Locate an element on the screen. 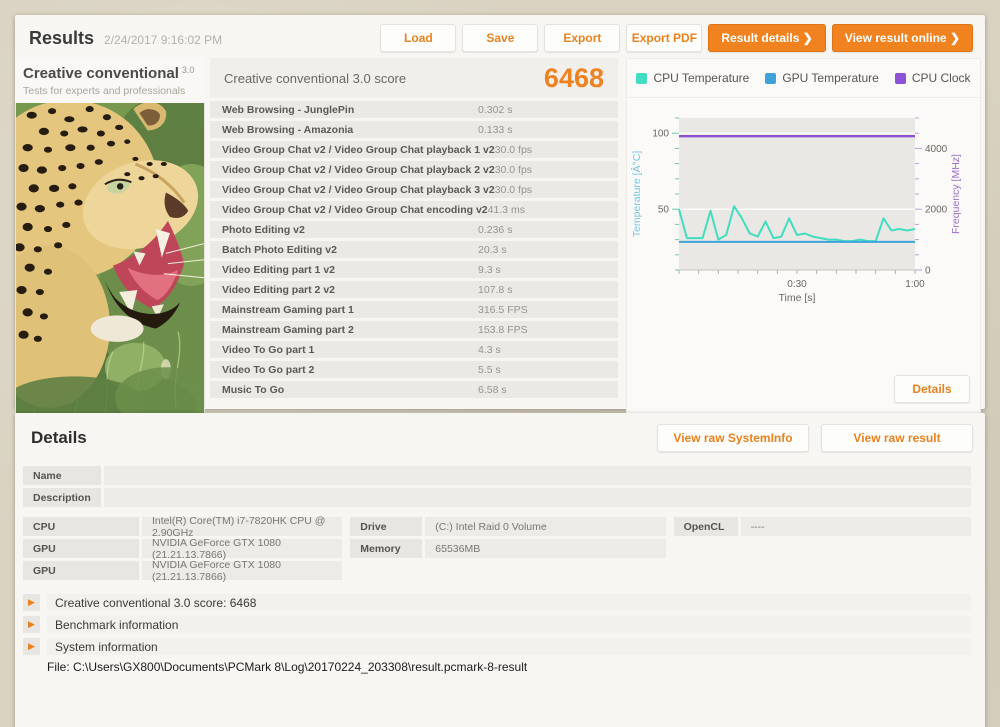 The width and height of the screenshot is (1000, 727). score-table-row: Web Browsing - JunglePin 0.302 s is located at coordinates (414, 109).